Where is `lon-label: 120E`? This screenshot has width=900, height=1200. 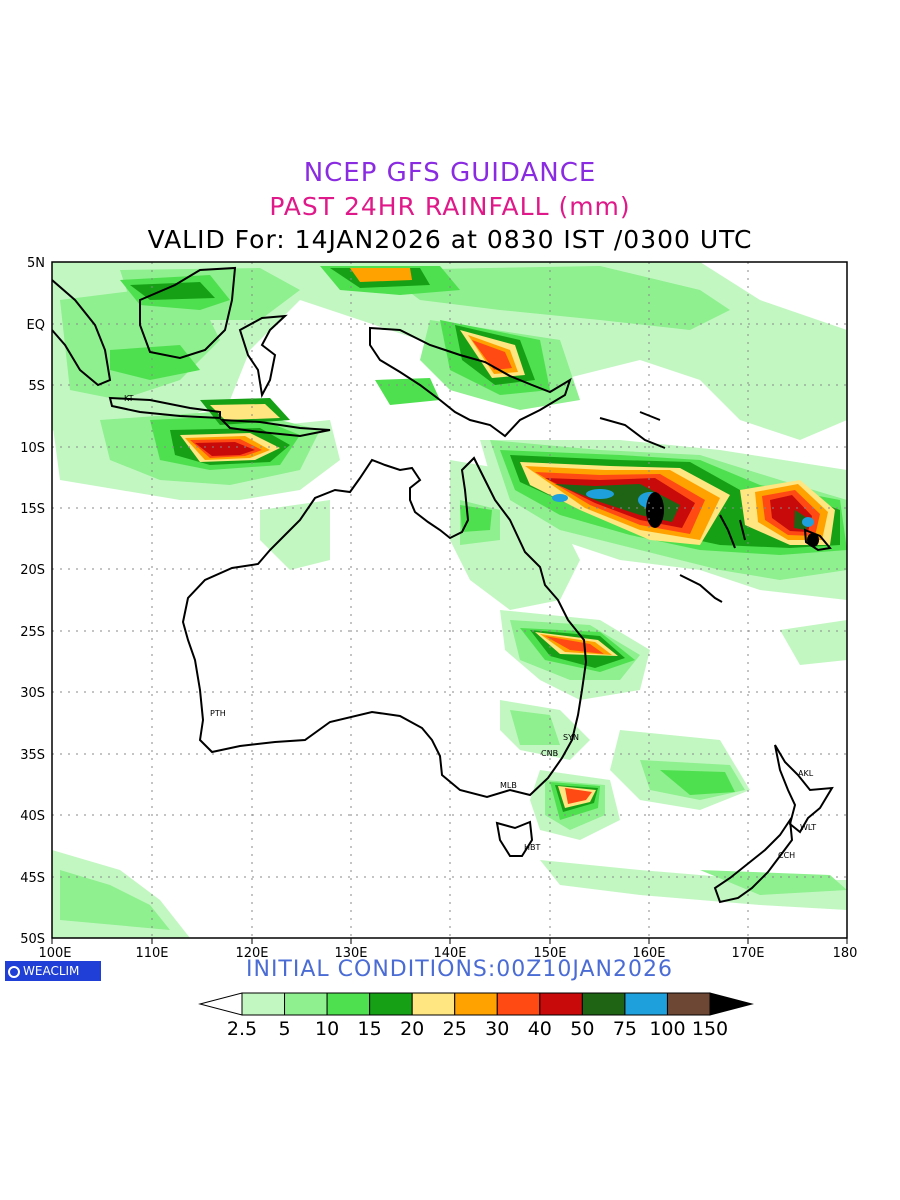 lon-label: 120E is located at coordinates (251, 953).